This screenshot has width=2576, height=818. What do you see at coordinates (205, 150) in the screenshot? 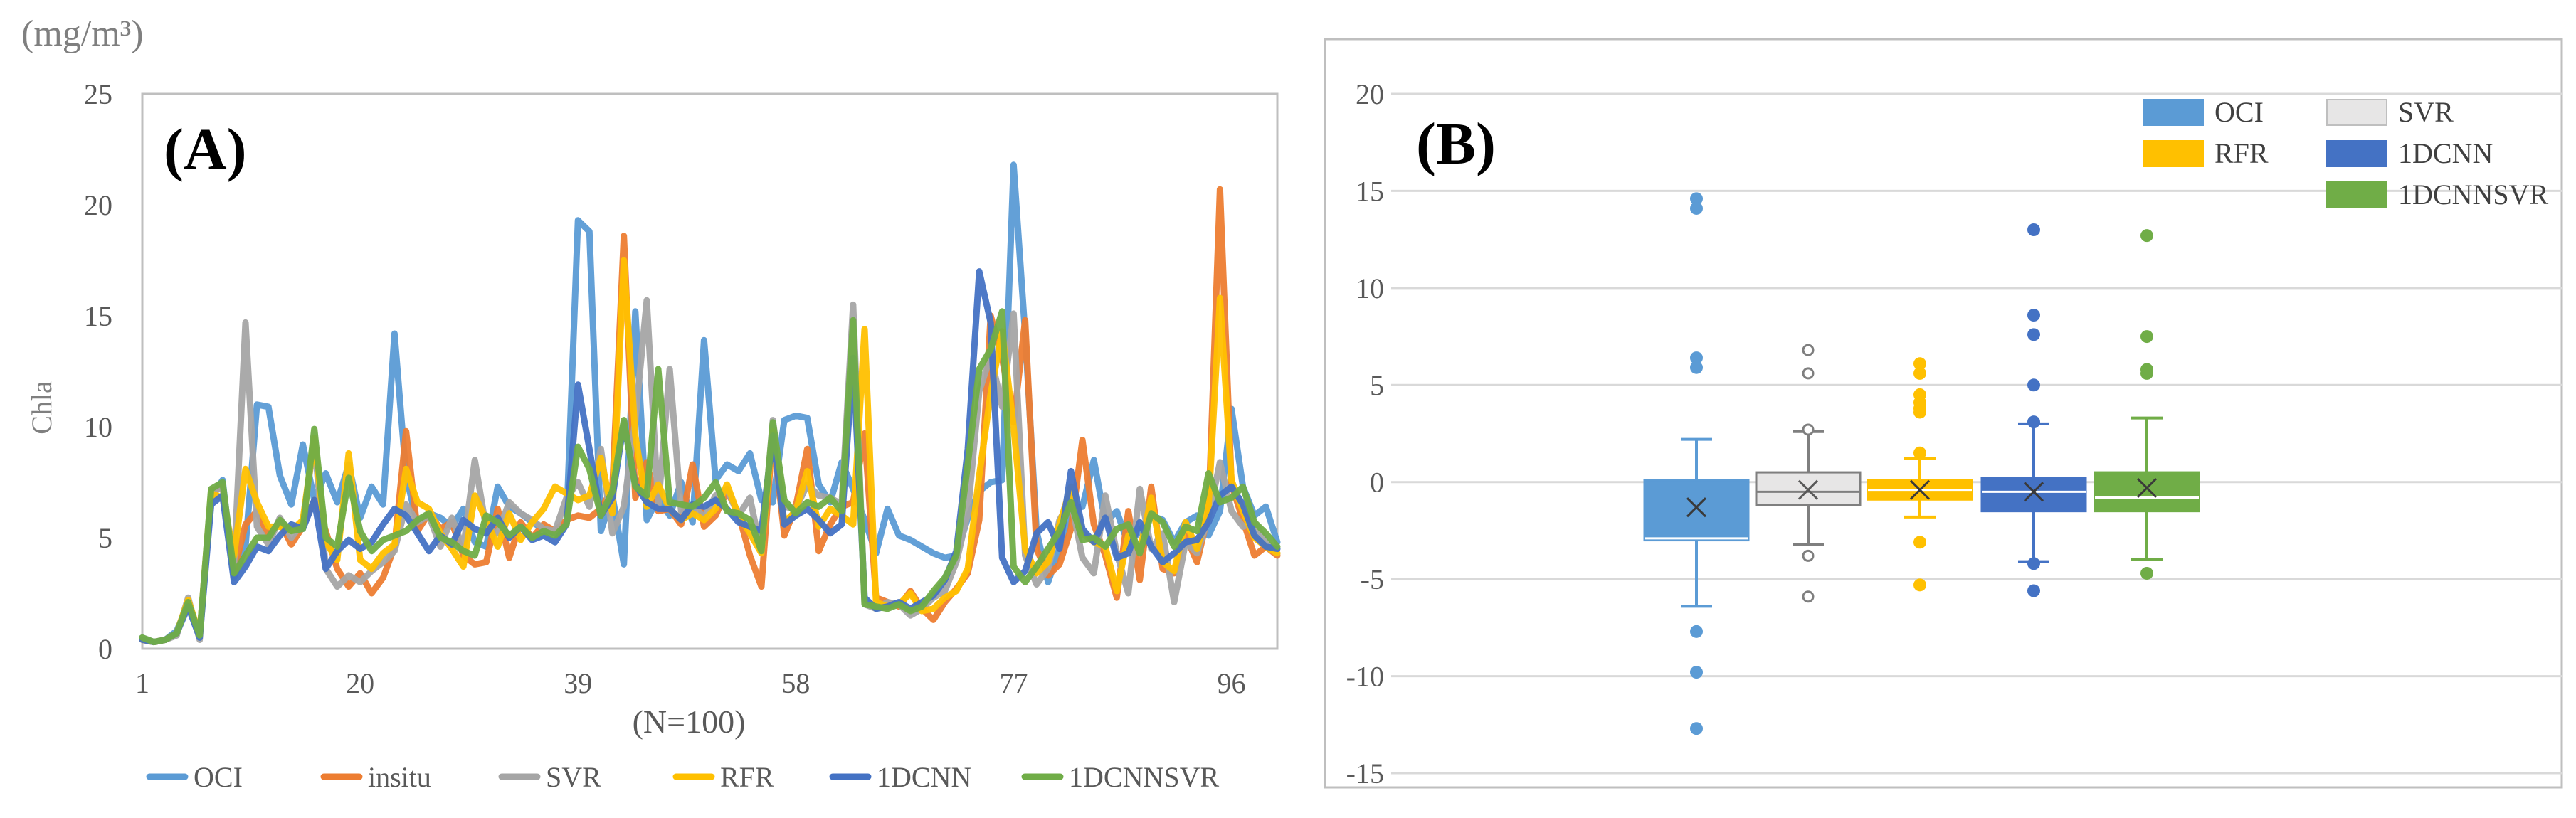
I see `panel-label-a: (A)` at bounding box center [205, 150].